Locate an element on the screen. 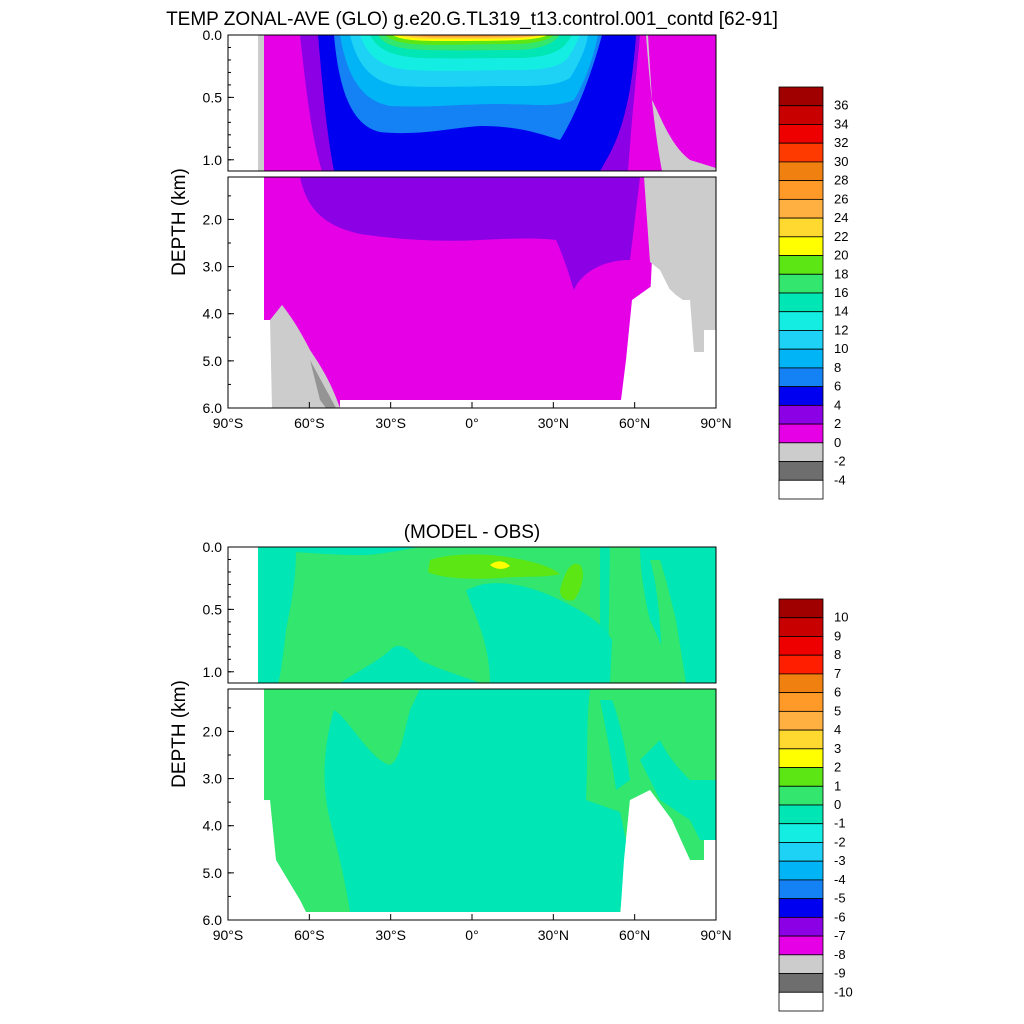 The height and width of the screenshot is (1024, 1024). colorbar-label: 24 is located at coordinates (841, 217).